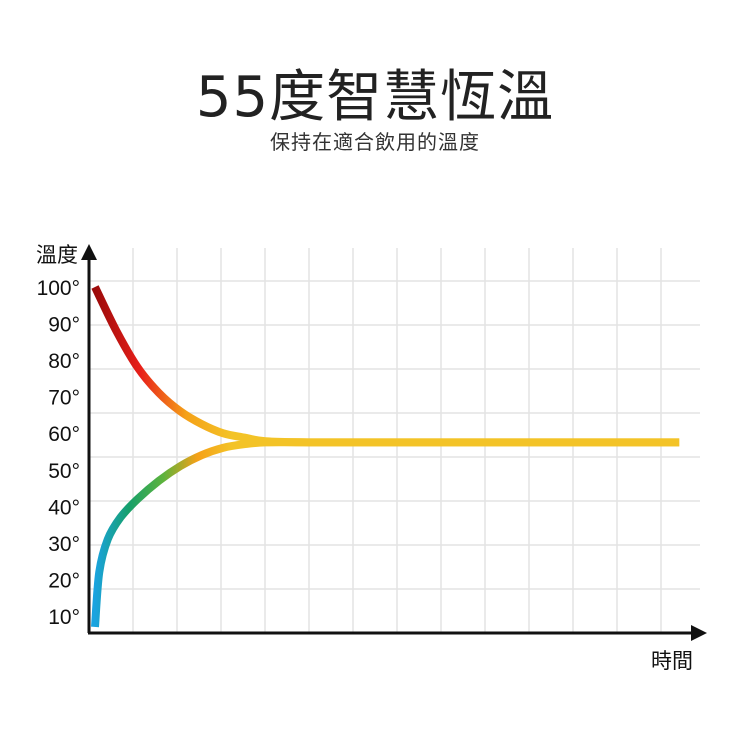 Image resolution: width=750 pixels, height=750 pixels. Describe the element at coordinates (64, 325) in the screenshot. I see `y-tick-label: 90°` at that location.